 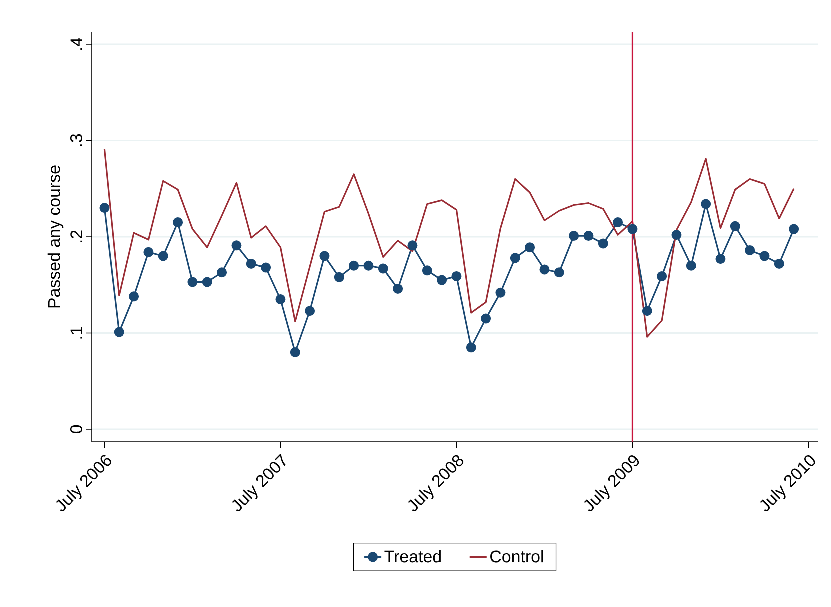 What do you see at coordinates (76, 236) in the screenshot?
I see `y-tick-label: .2` at bounding box center [76, 236].